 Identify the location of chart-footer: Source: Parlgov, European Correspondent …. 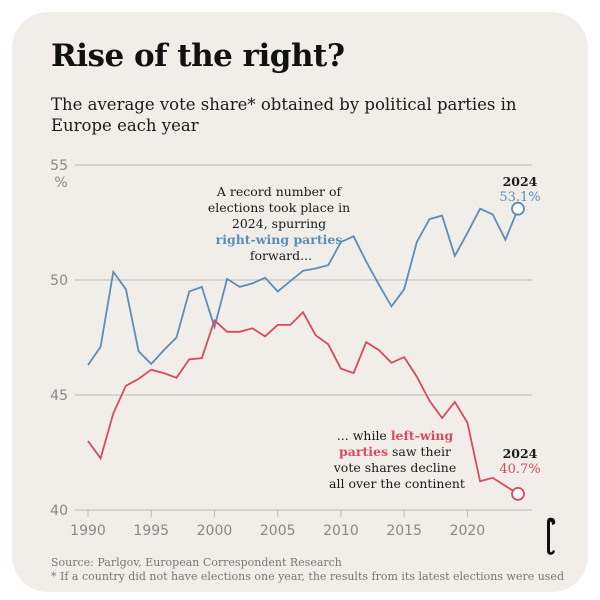
(307, 570).